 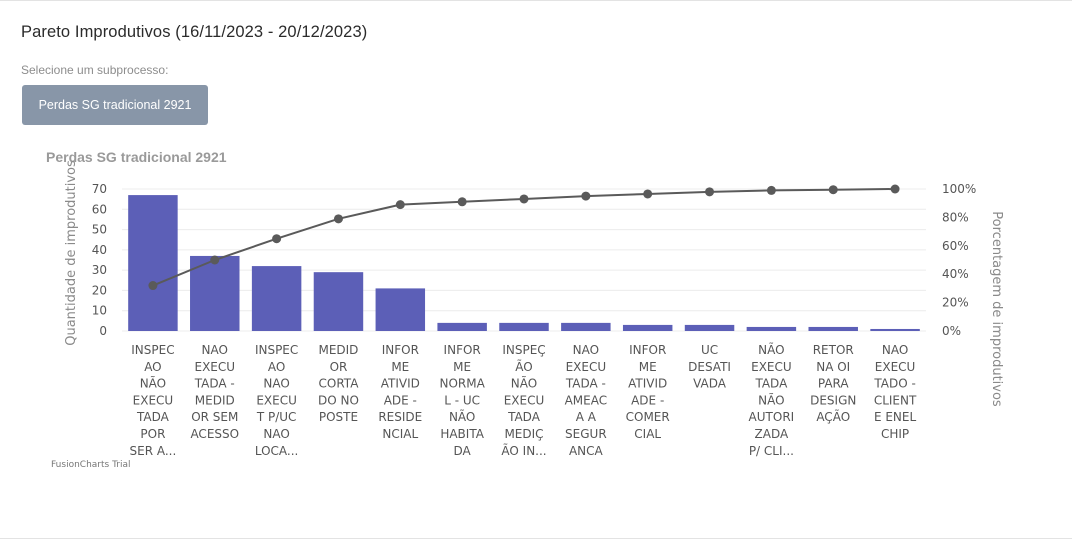 I want to click on category-label-line: DESATI, so click(x=709, y=367).